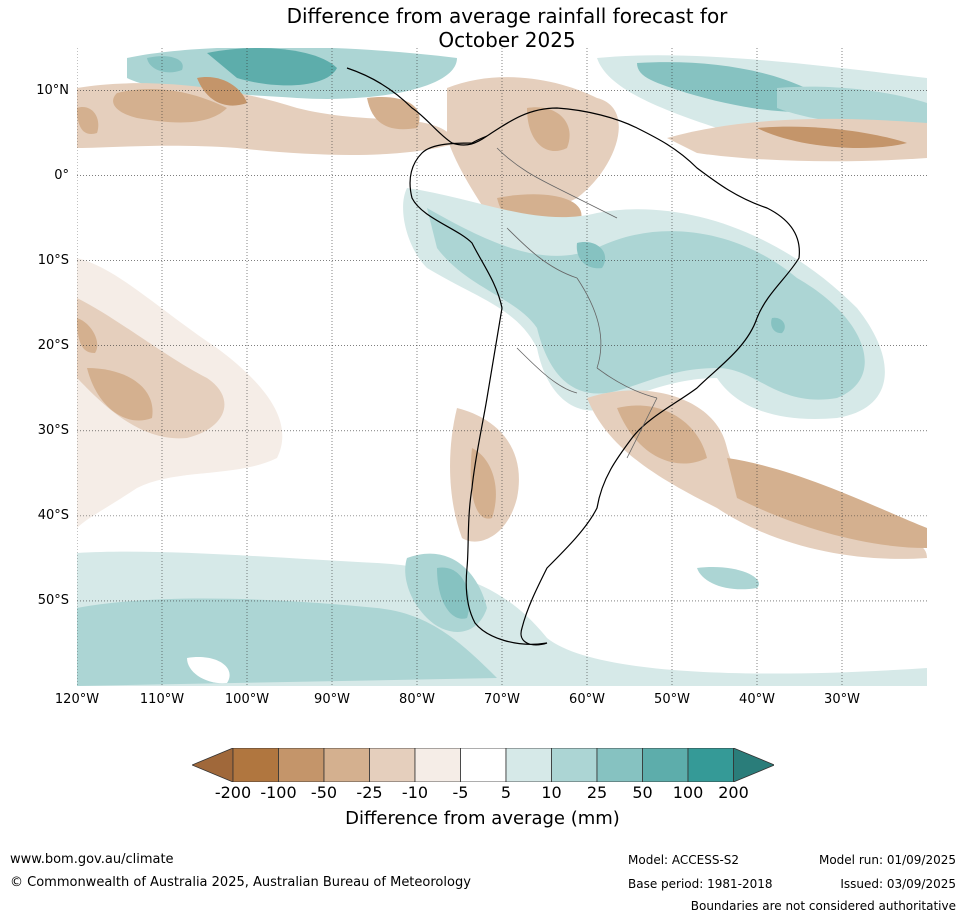 This screenshot has height=919, width=965. What do you see at coordinates (688, 792) in the screenshot?
I see `colorbar-tick-label: 100` at bounding box center [688, 792].